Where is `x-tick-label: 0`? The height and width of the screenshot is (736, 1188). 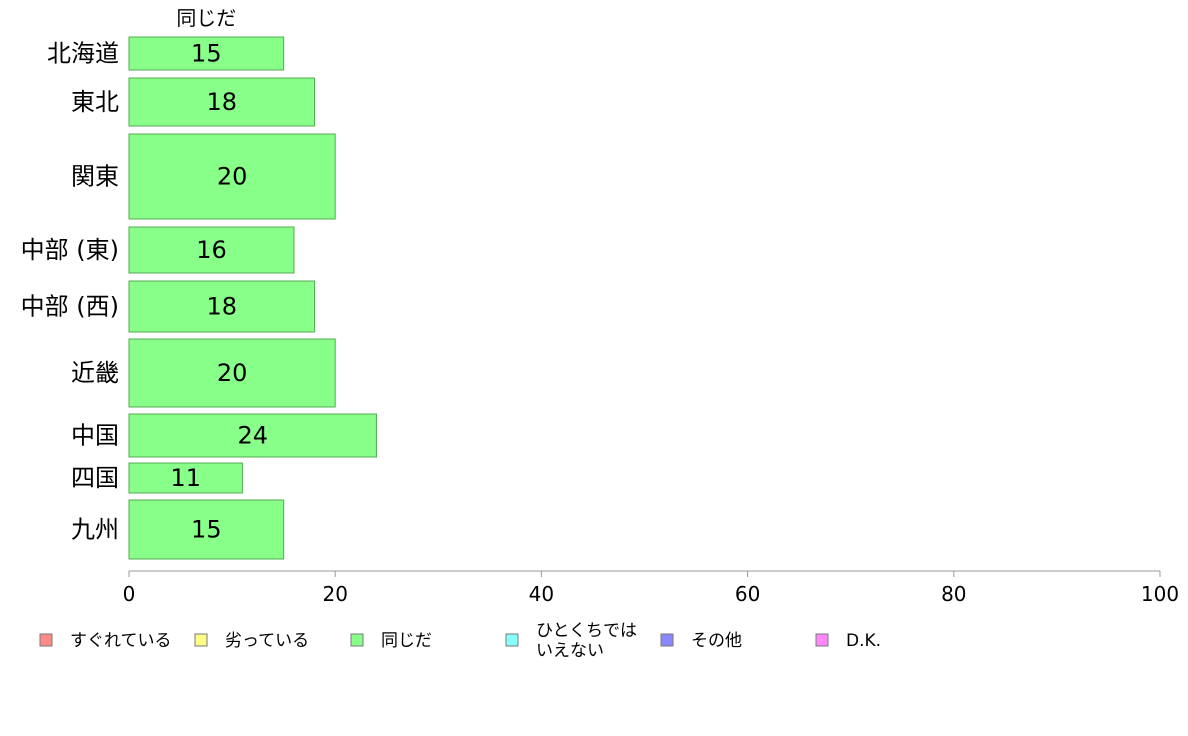 x-tick-label: 0 is located at coordinates (129, 594).